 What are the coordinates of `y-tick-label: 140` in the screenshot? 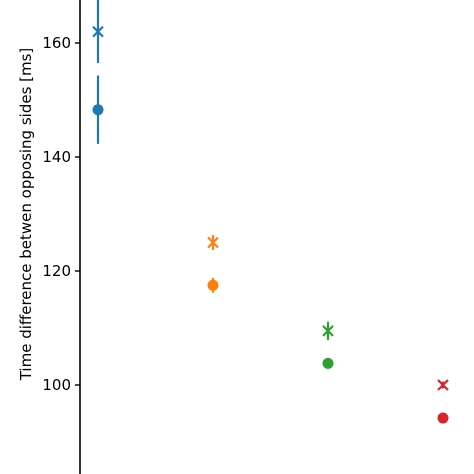 It's located at (56, 157).